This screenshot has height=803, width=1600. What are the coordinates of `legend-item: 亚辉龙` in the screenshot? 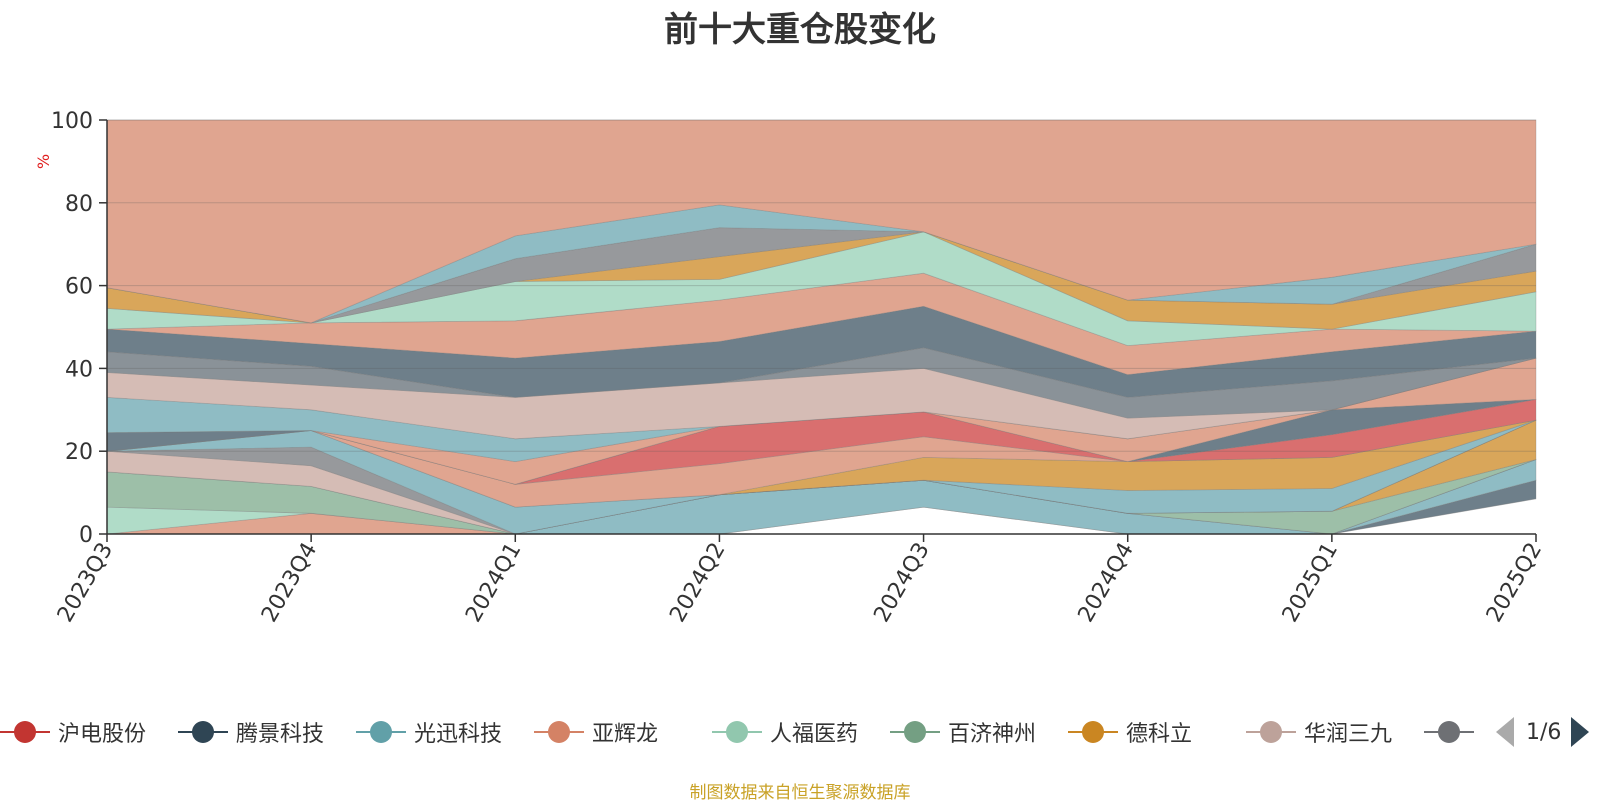 It's located at (596, 732).